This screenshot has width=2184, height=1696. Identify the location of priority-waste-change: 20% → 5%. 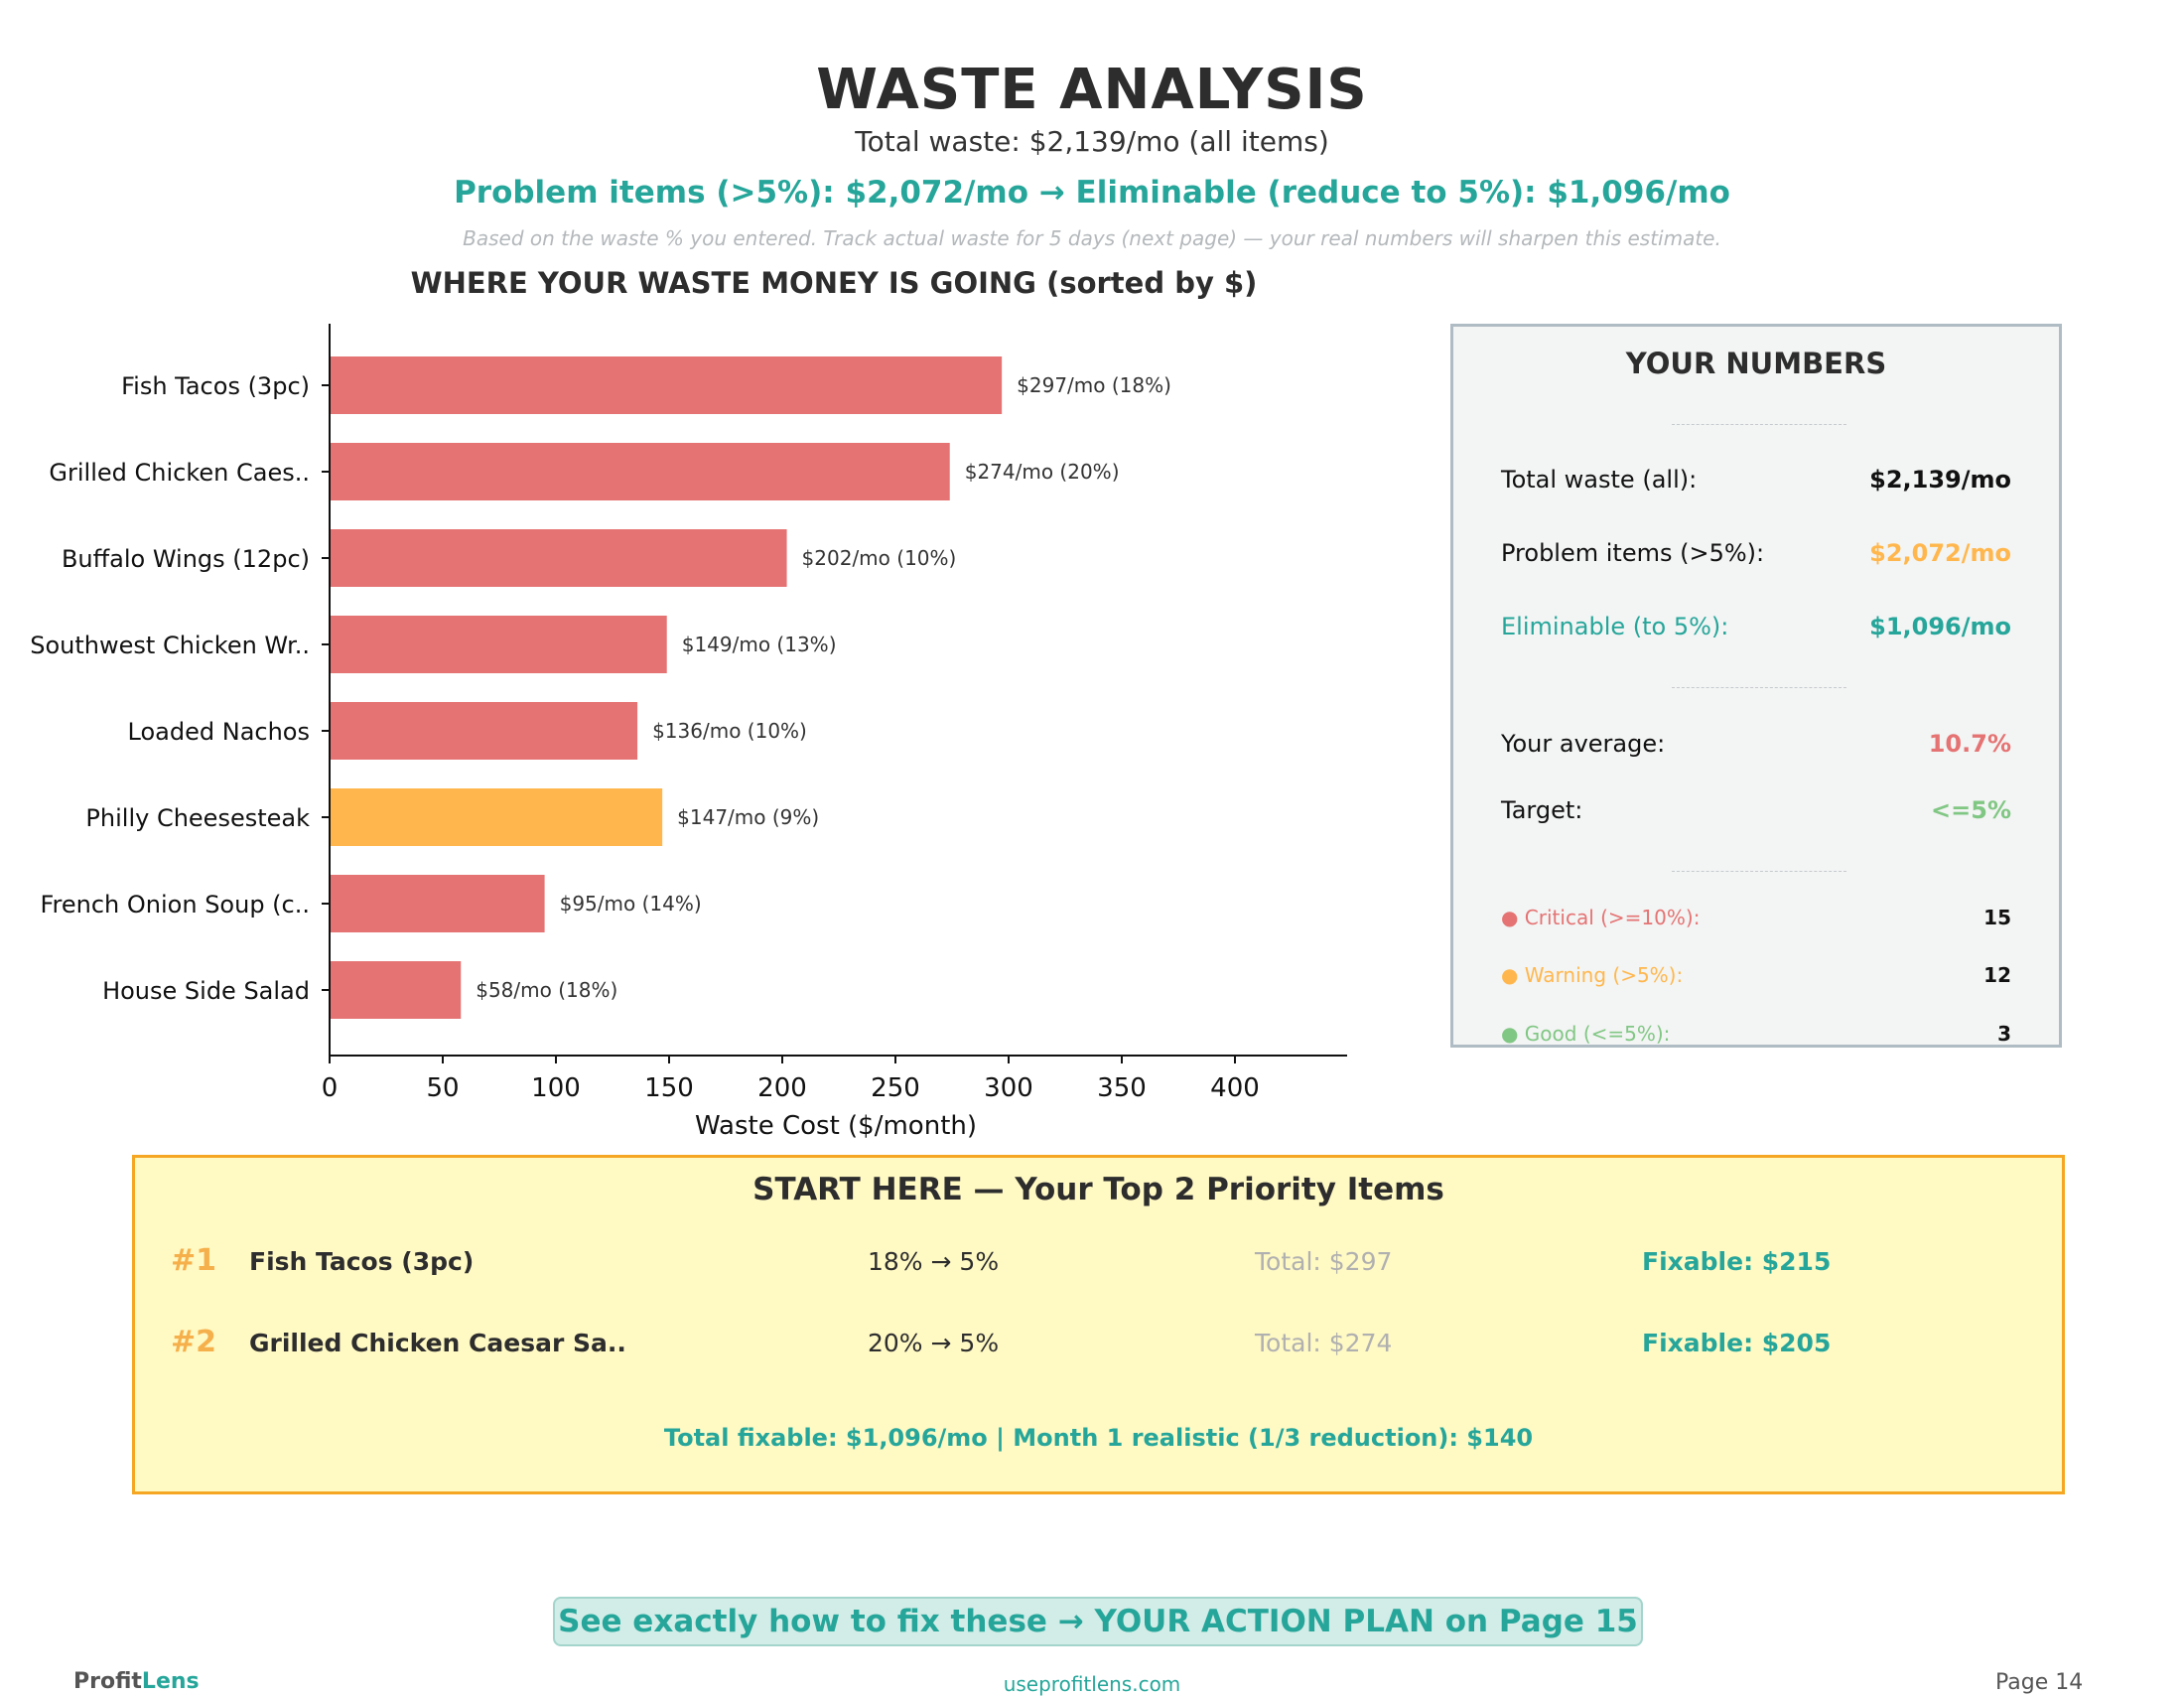
(934, 1343).